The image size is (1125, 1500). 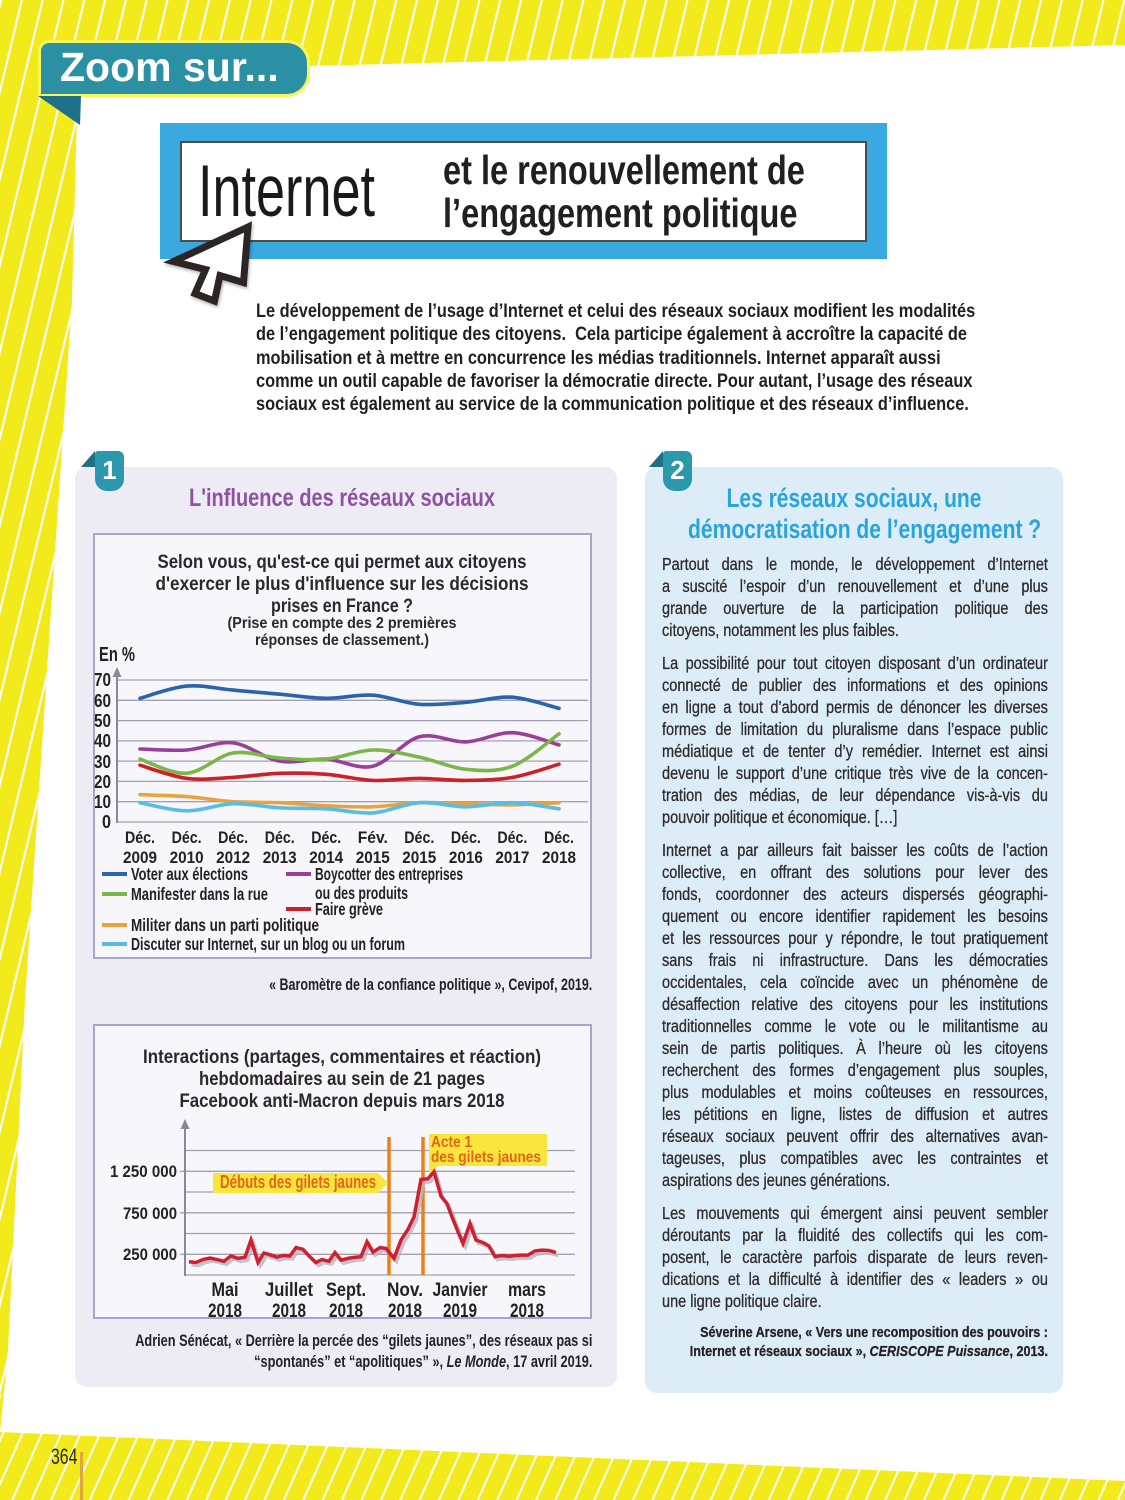 I want to click on svg-text:Facebook anti-Macron depuis ma: Facebook anti-Macron depuis mars 2018, so click(x=342, y=1101).